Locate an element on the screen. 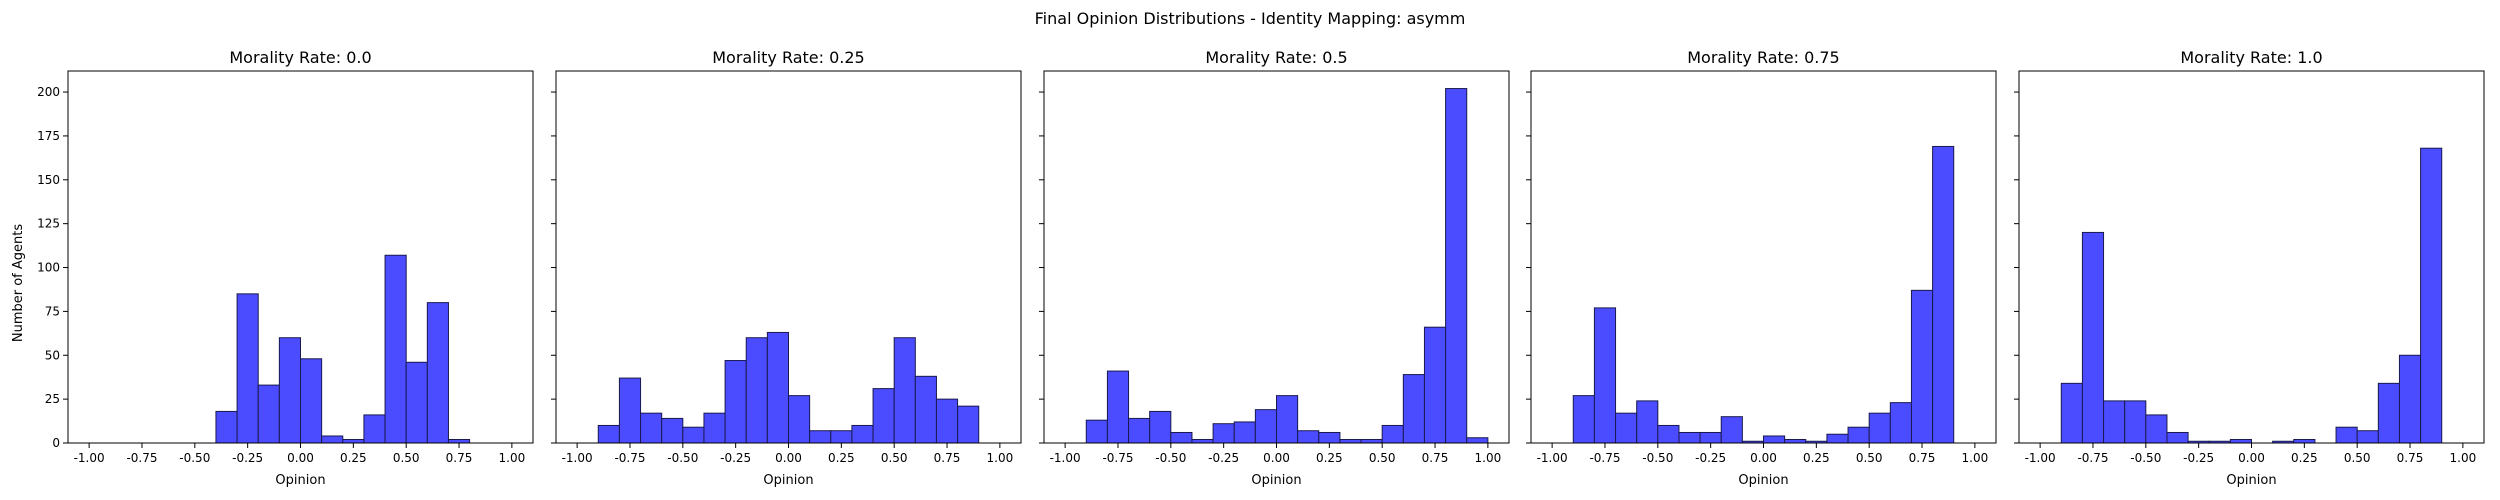 Image resolution: width=2500 pixels, height=500 pixels. subplot-title: Morality Rate: 0.75 is located at coordinates (1763, 57).